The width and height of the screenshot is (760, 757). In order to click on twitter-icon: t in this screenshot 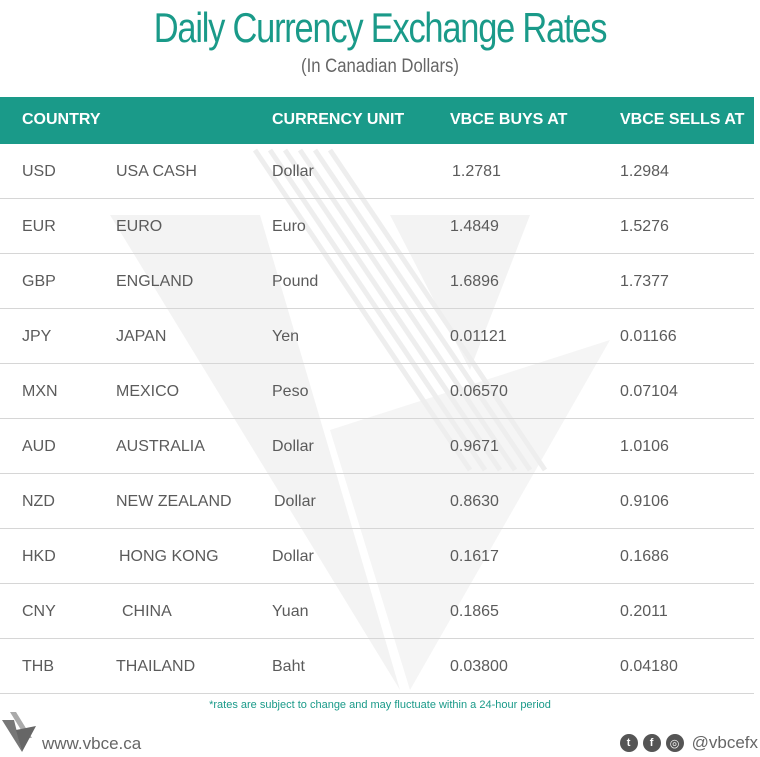, I will do `click(628, 743)`.